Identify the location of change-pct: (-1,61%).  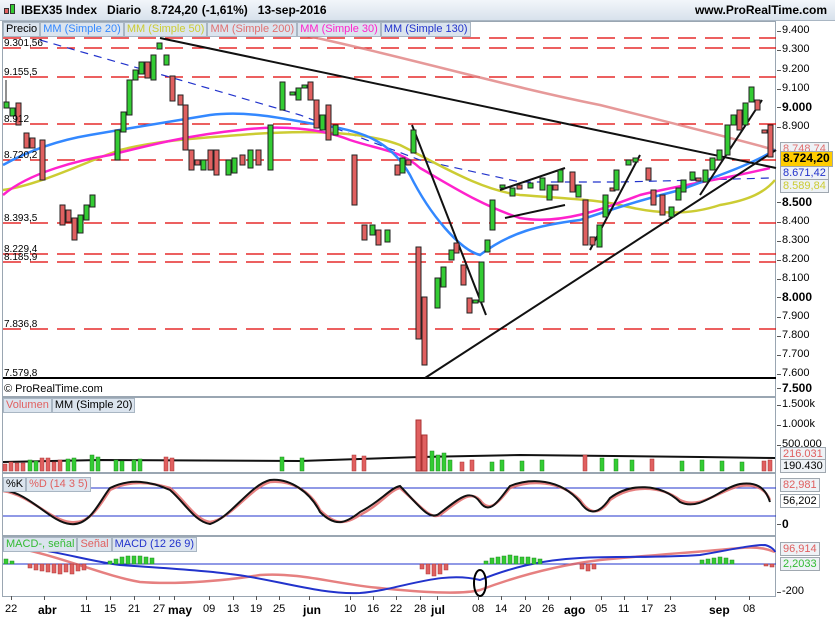
(224, 10).